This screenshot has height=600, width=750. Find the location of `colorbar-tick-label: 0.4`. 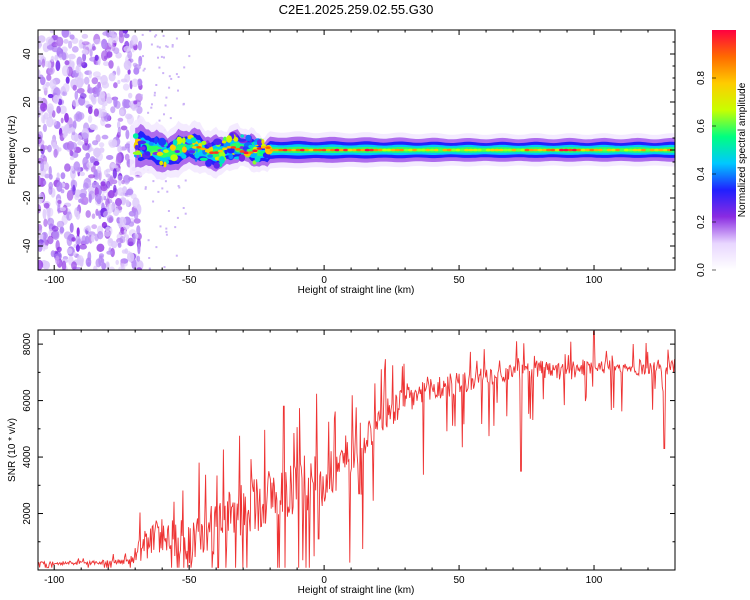

colorbar-tick-label: 0.4 is located at coordinates (701, 174).